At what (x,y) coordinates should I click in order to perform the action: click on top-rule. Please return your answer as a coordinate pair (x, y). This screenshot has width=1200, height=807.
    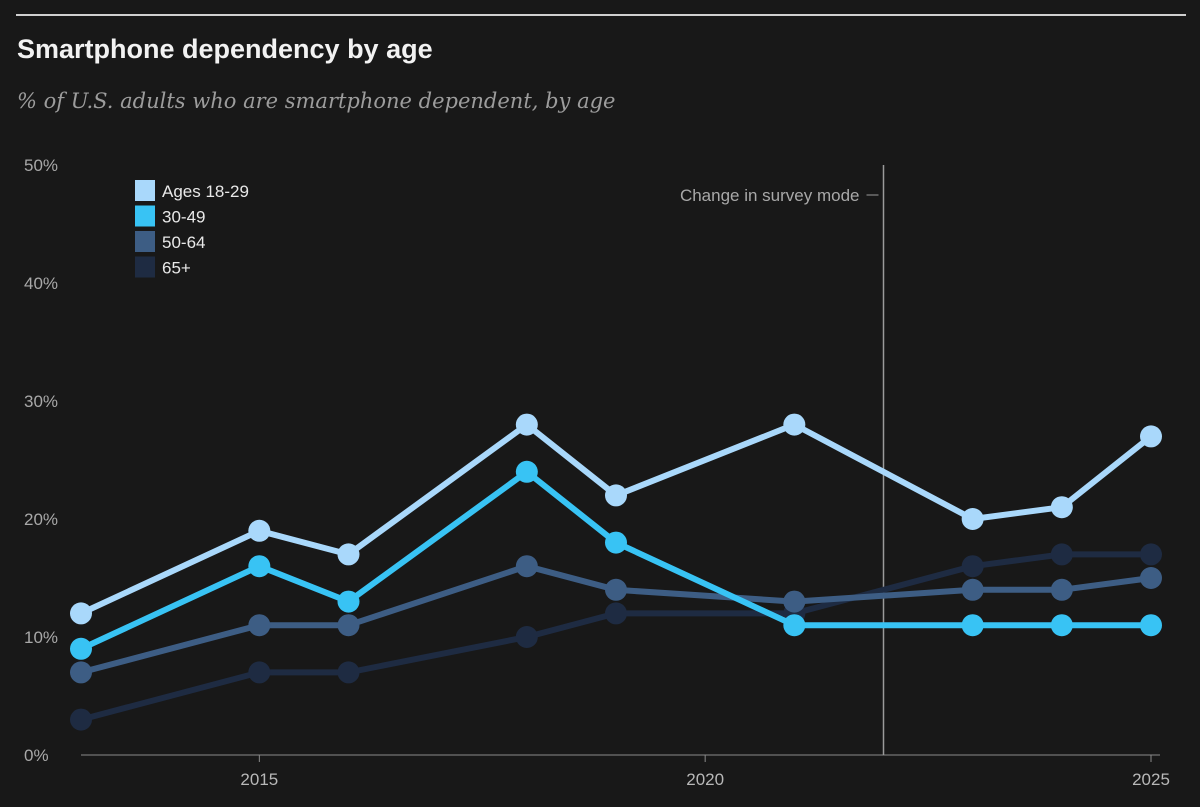
    Looking at the image, I should click on (601, 15).